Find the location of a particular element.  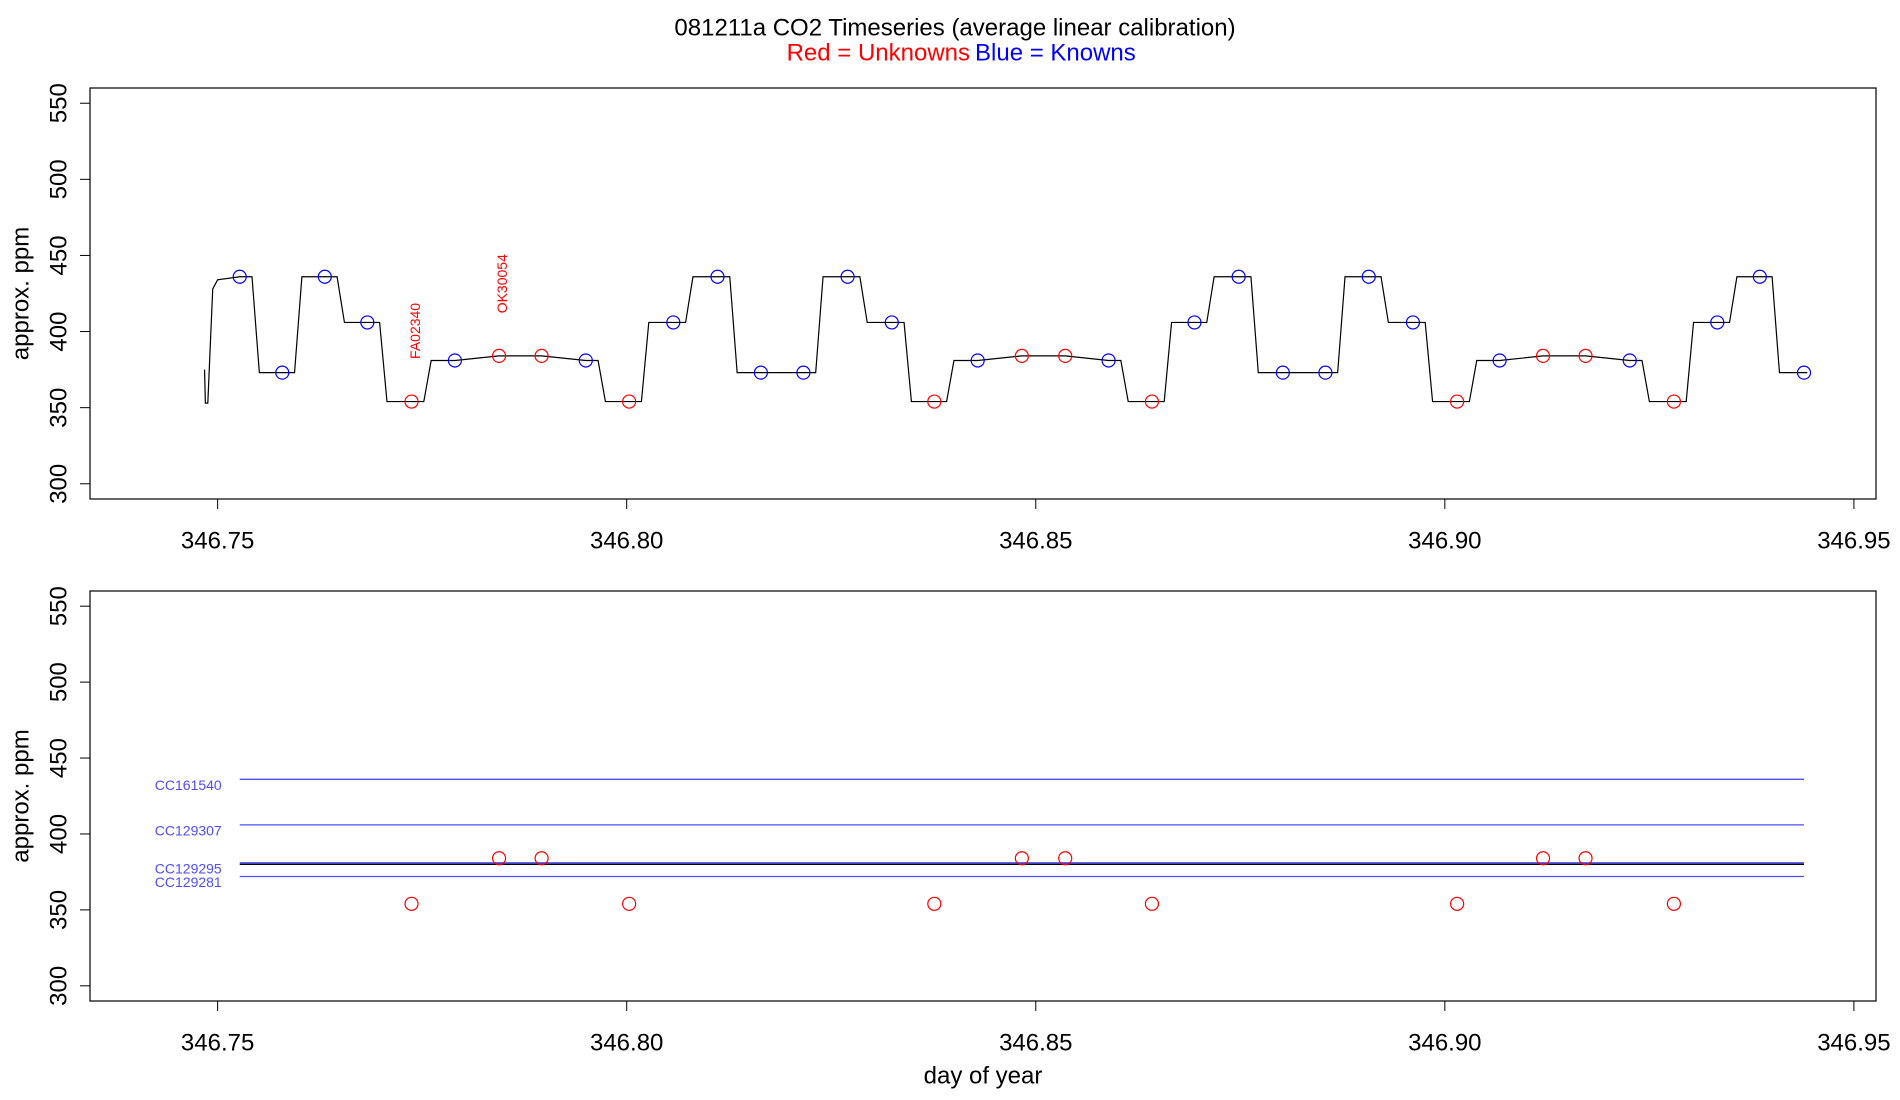

reference-label: CC129307 is located at coordinates (188, 831).